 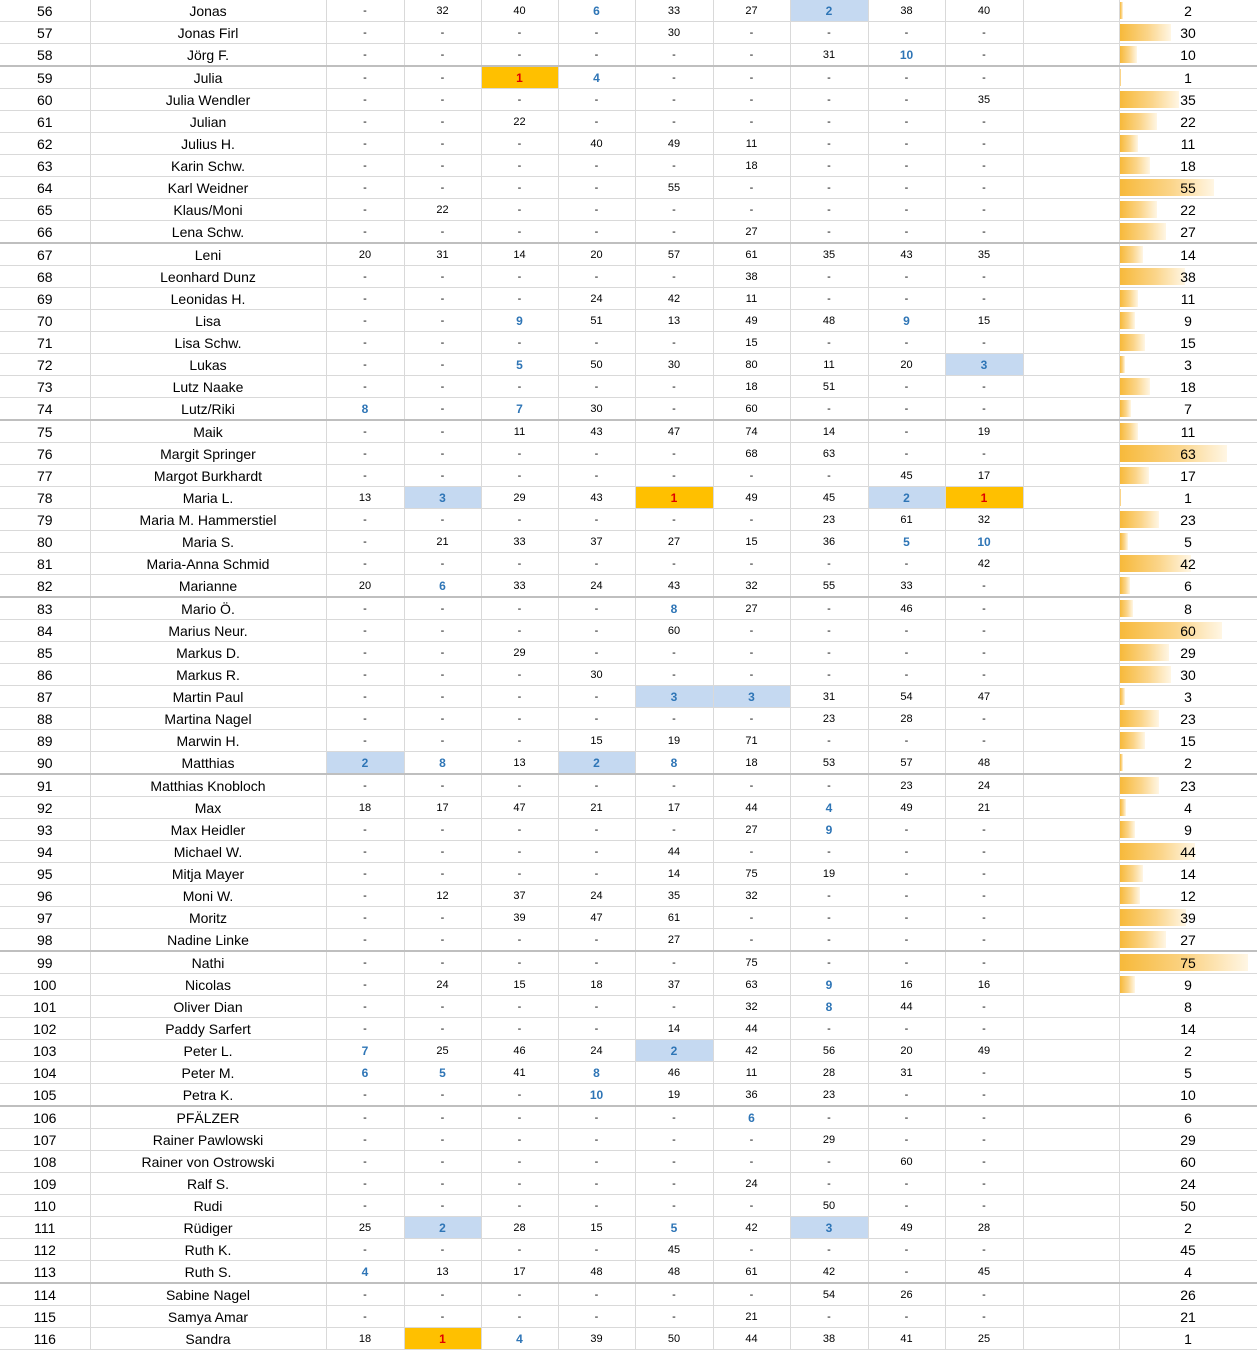 What do you see at coordinates (208, 232) in the screenshot?
I see `name-cell: Lena Schw.` at bounding box center [208, 232].